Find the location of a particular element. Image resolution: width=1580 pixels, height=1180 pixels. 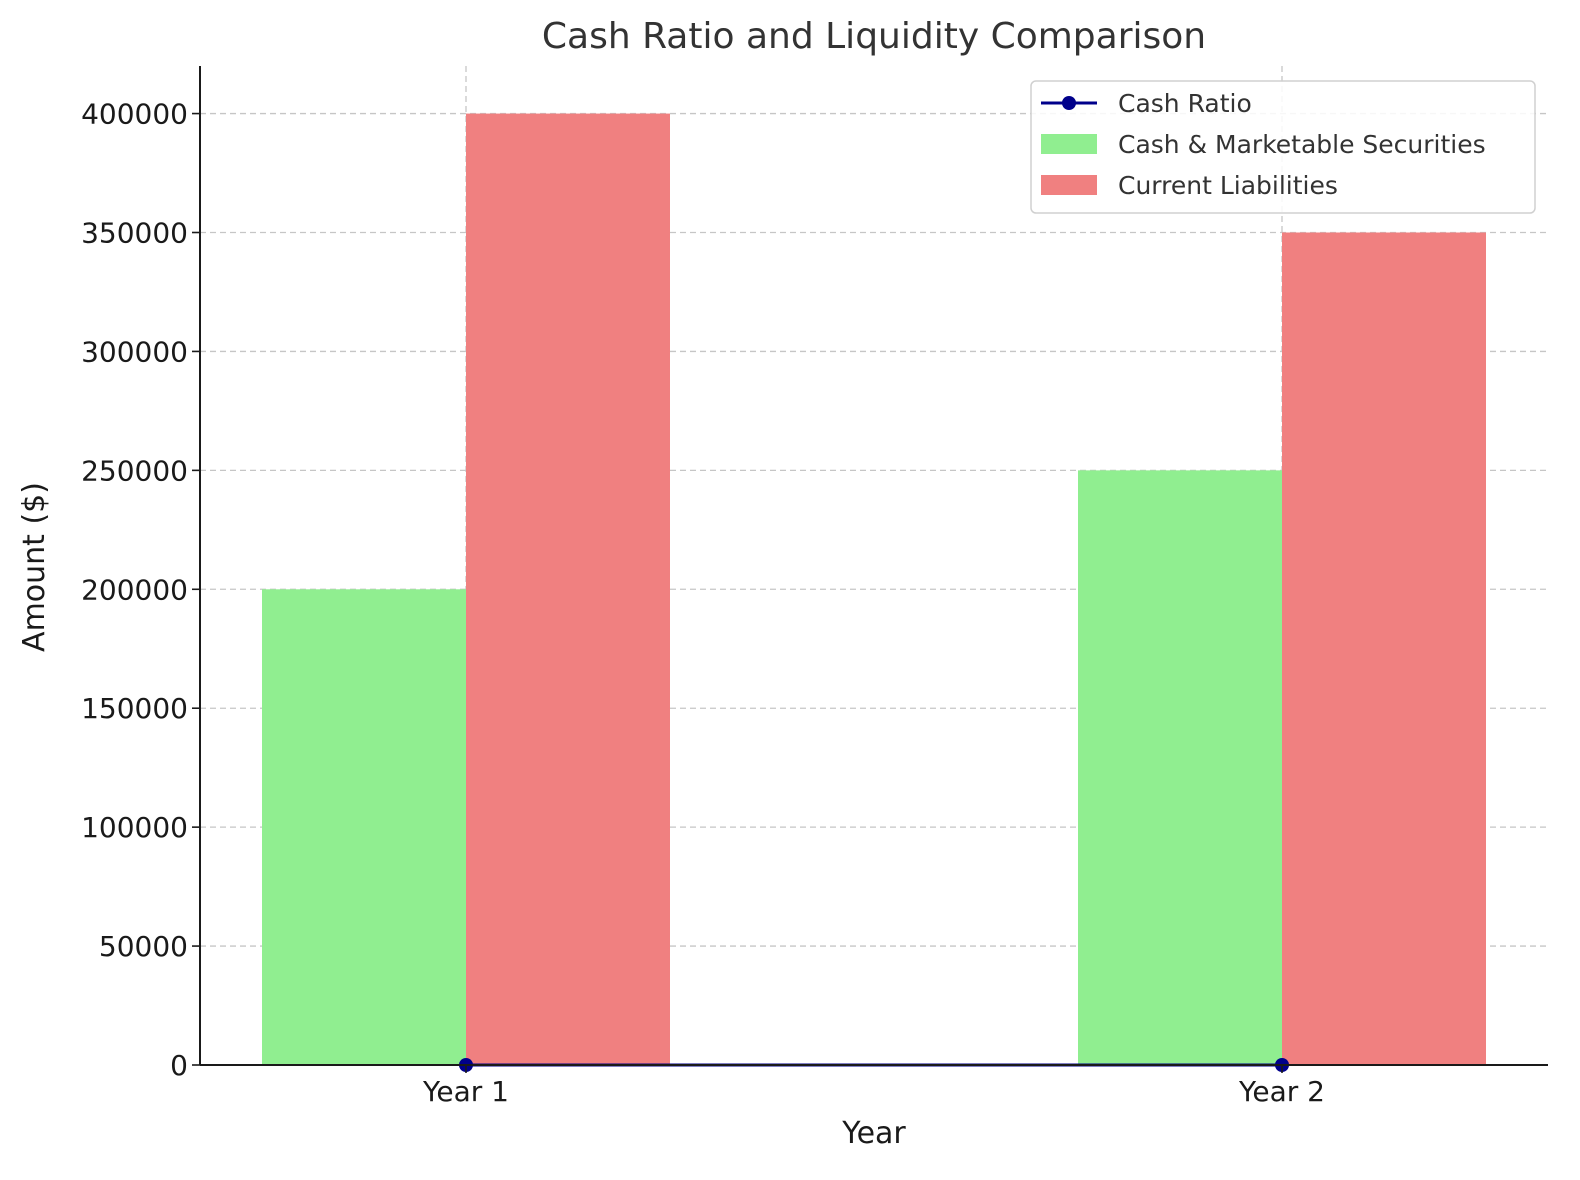

y-axis-label: Amount ($) is located at coordinates (34, 567).